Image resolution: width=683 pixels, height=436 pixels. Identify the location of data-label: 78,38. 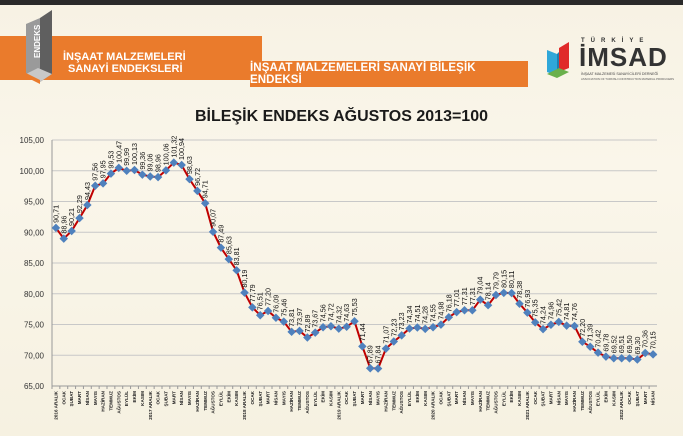
(519, 290).